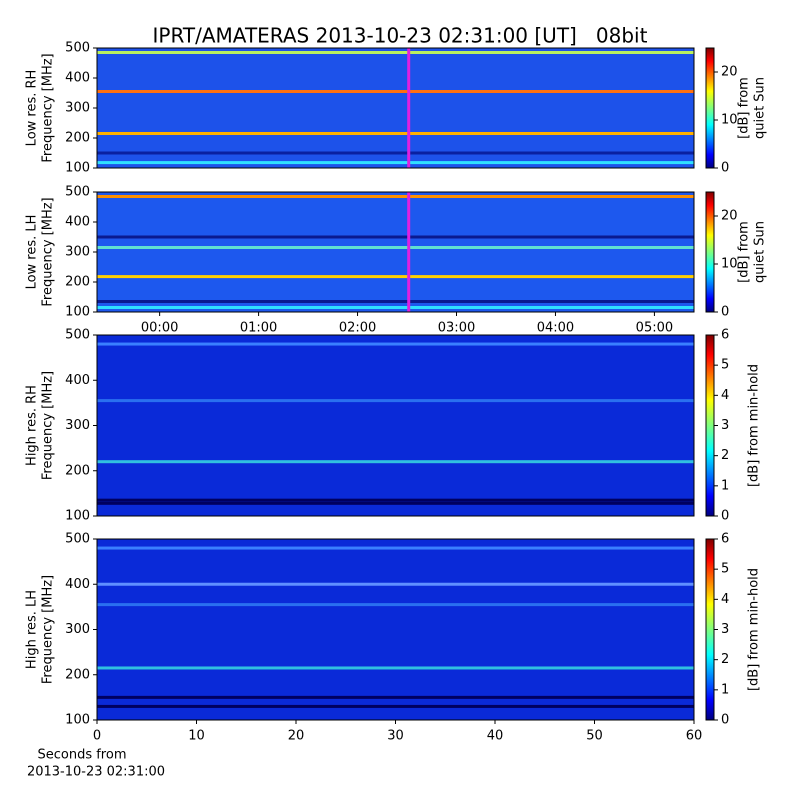  What do you see at coordinates (32, 108) in the screenshot?
I see `y-axis-label: Low res. RH` at bounding box center [32, 108].